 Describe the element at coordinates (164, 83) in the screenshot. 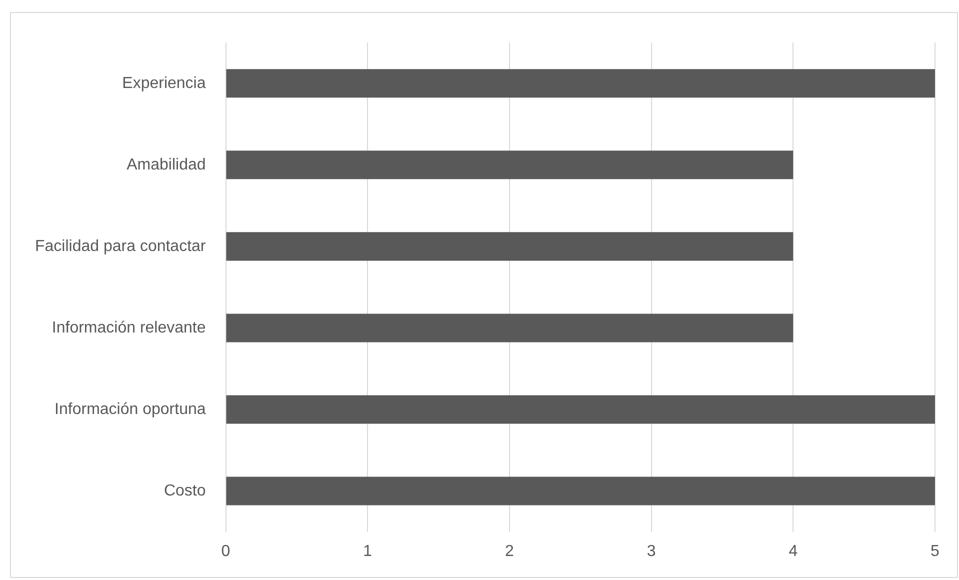

I see `y-tick-label: Experiencia` at that location.